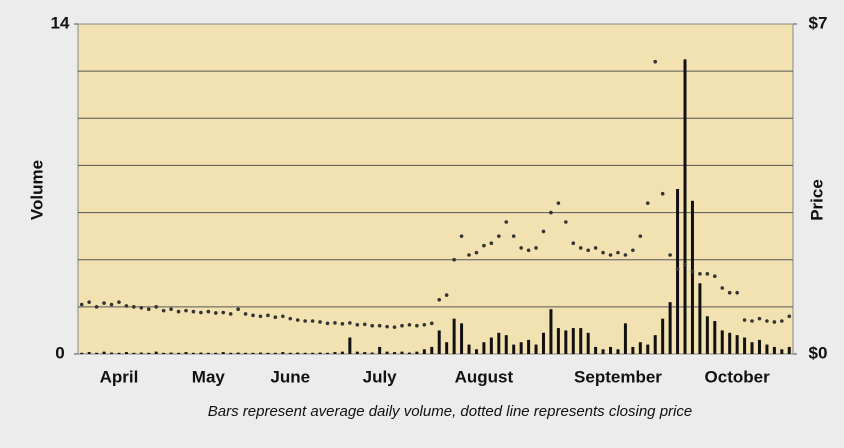 The image size is (844, 448). I want to click on x-tick-label: July, so click(380, 376).